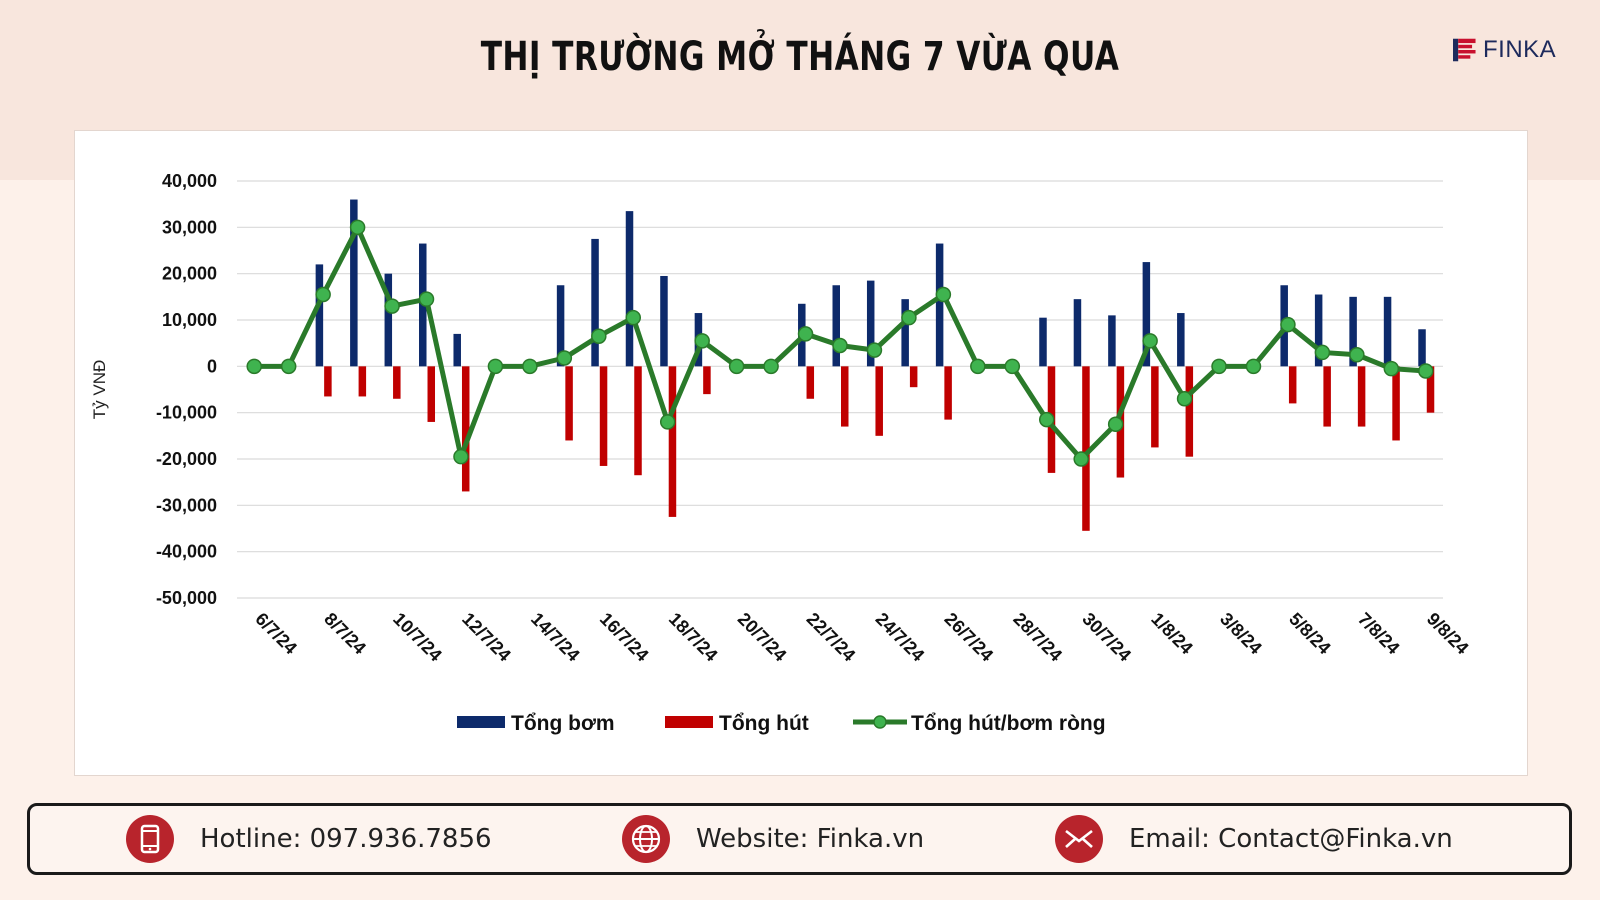  I want to click on y-tick-label: 0, so click(212, 366).